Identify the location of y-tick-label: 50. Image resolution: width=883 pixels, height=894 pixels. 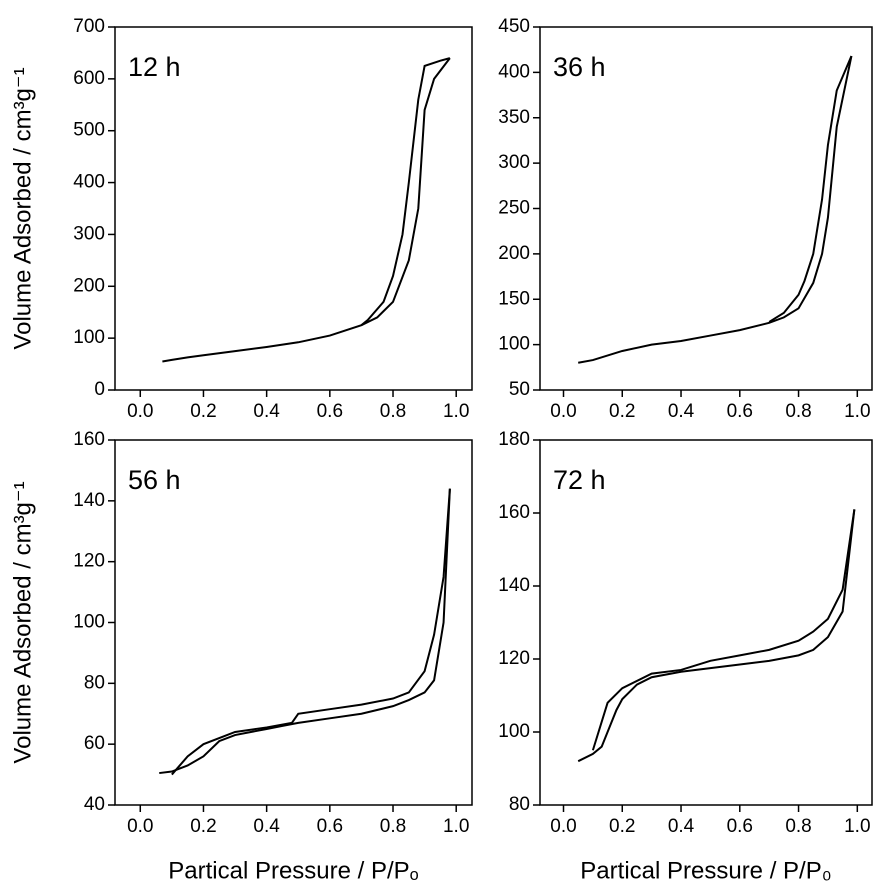
(519, 389).